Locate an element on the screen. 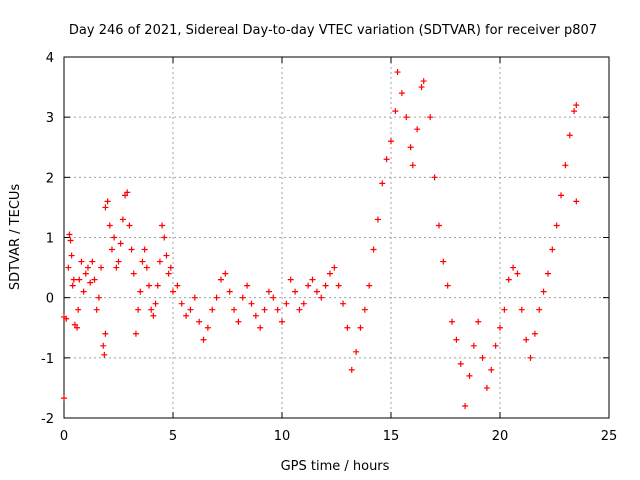 This screenshot has height=480, width=640. y-tick-label: 2 is located at coordinates (50, 178).